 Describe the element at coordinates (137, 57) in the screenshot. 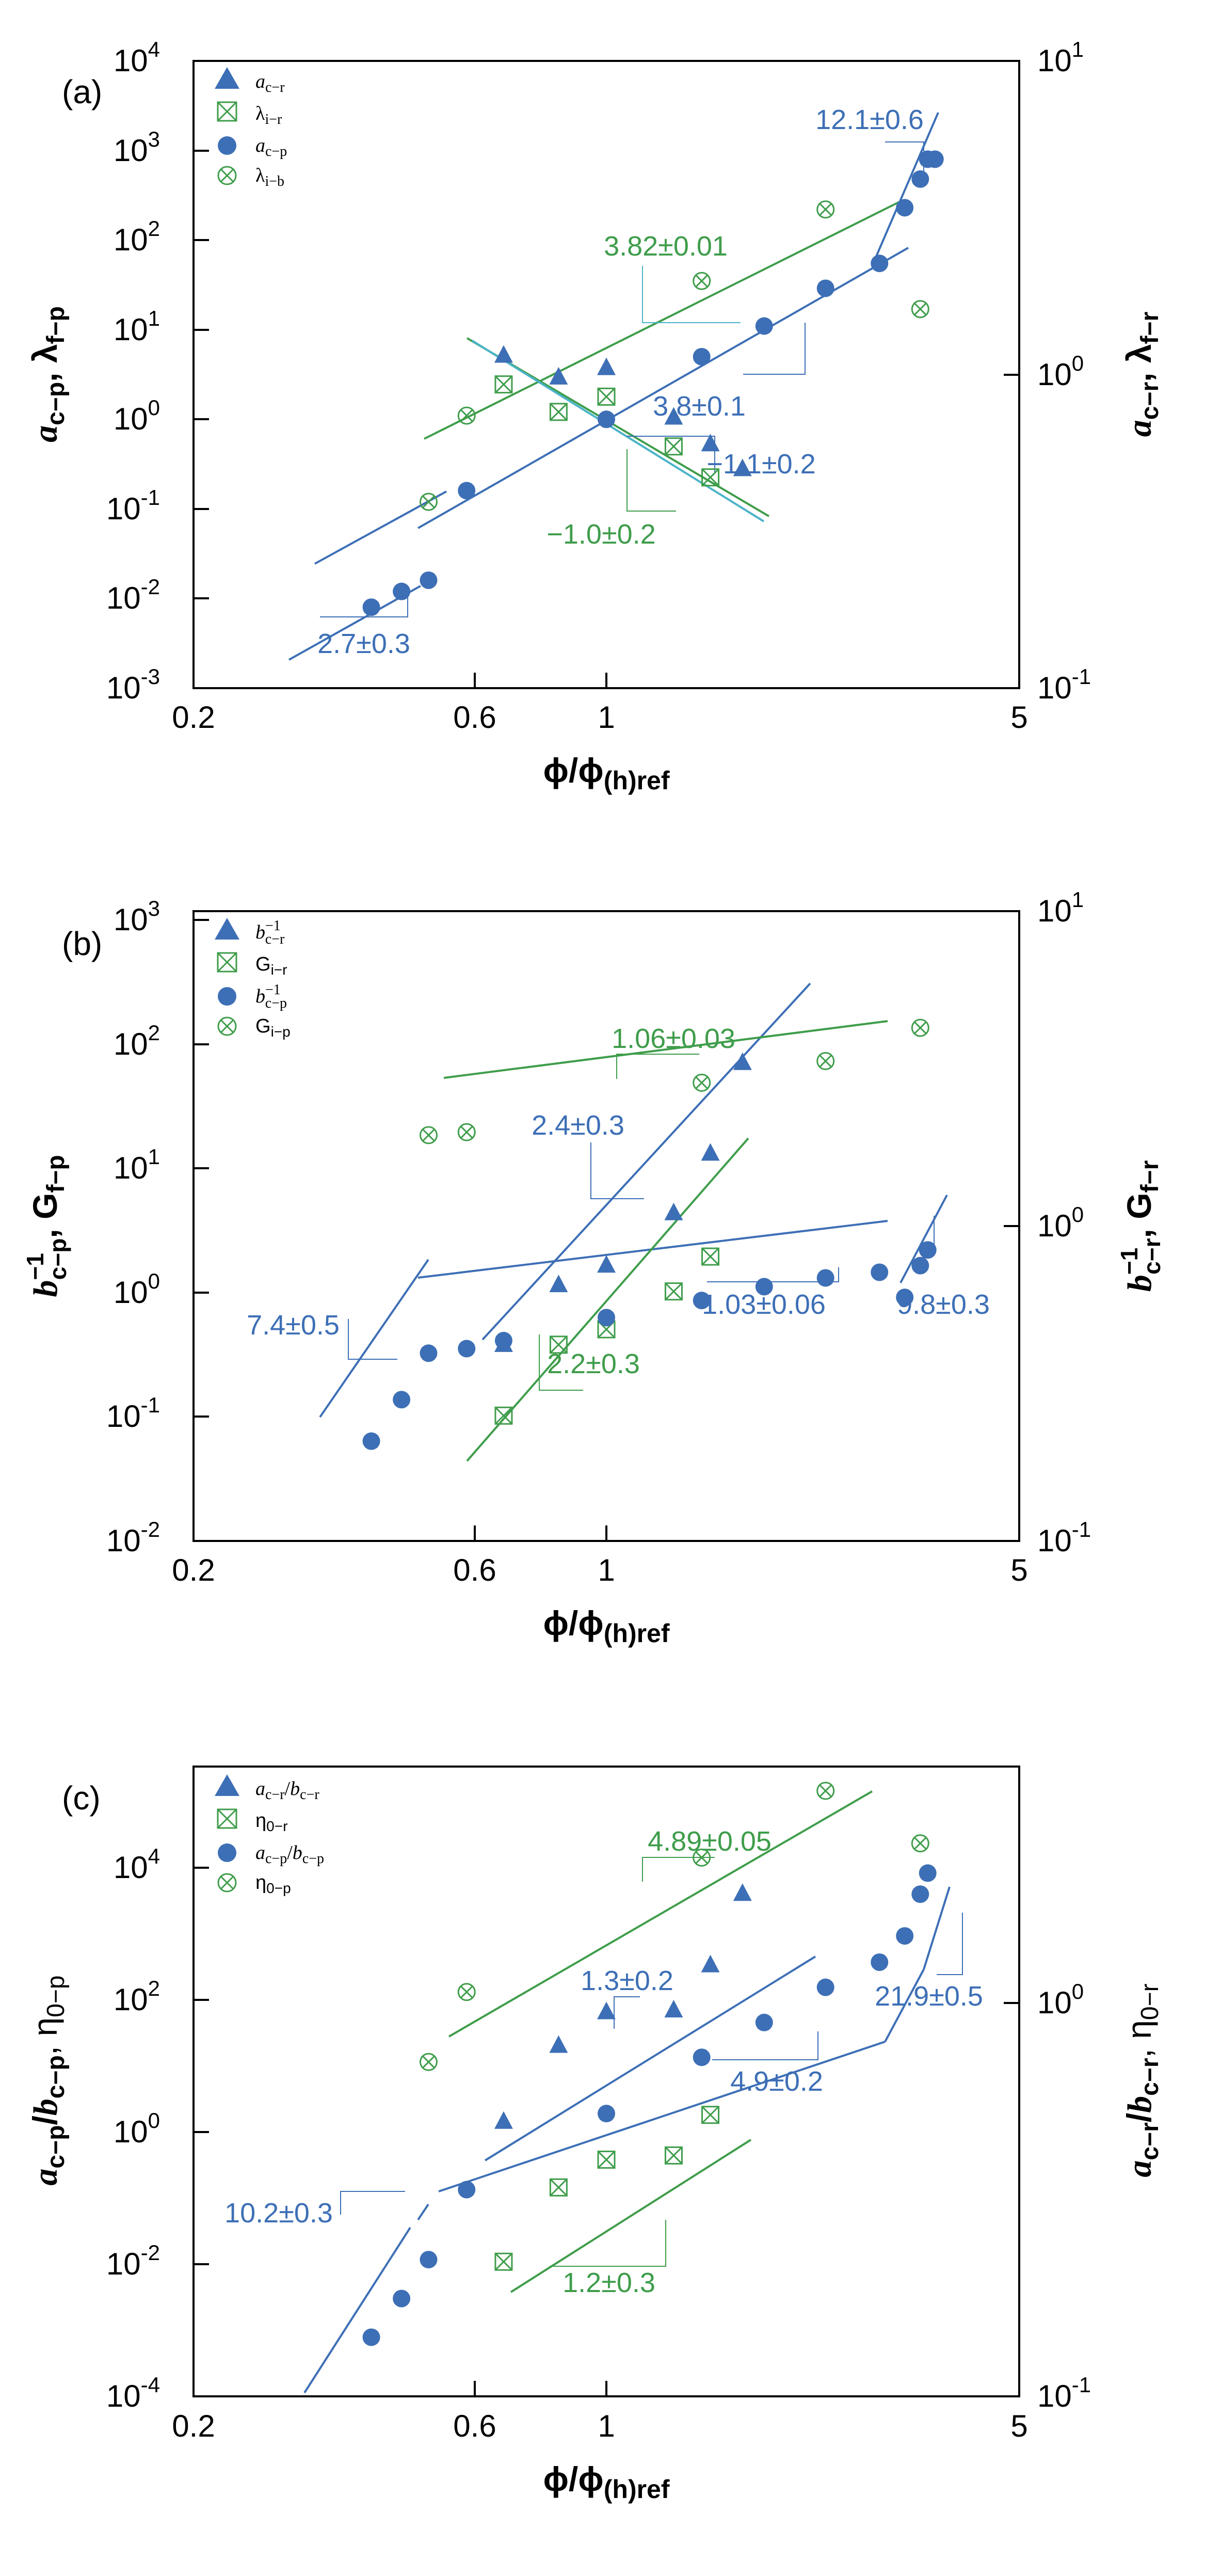

I see `ytick-label: 10⁴` at that location.